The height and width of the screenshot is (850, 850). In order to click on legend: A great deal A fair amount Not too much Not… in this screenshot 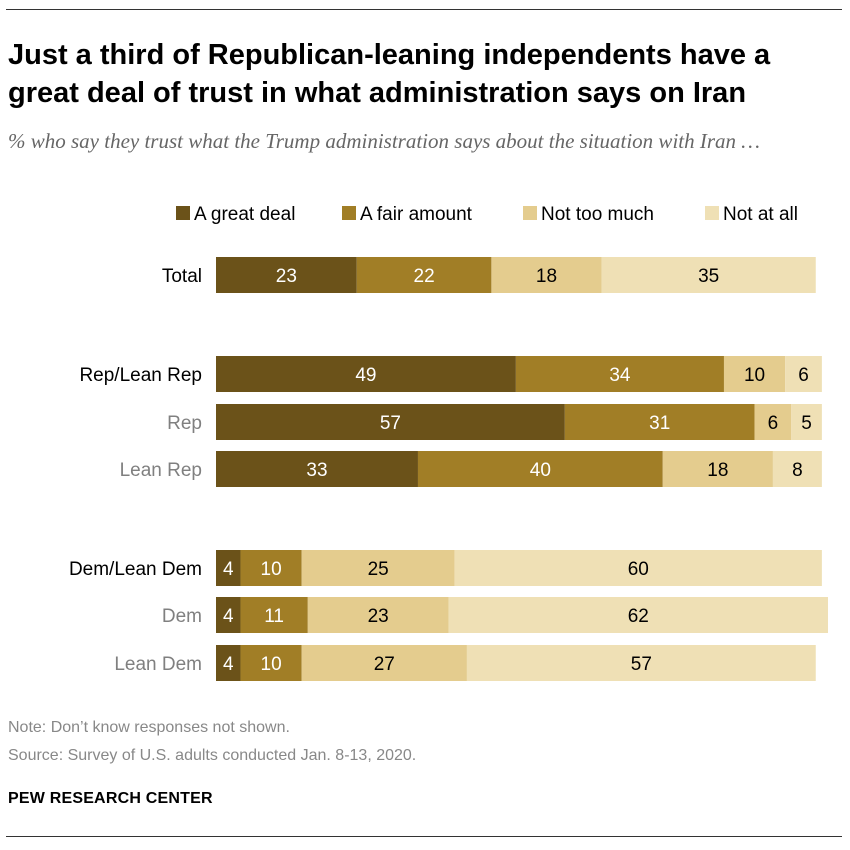, I will do `click(487, 214)`.